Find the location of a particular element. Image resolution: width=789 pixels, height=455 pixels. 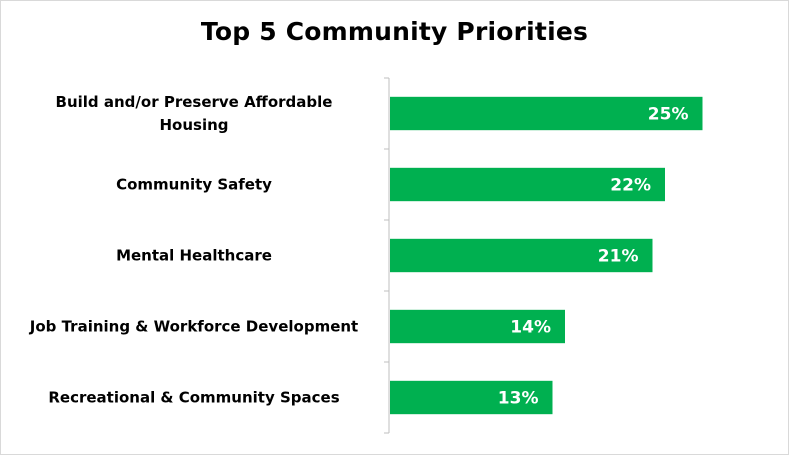

data-label: 21% is located at coordinates (618, 257).